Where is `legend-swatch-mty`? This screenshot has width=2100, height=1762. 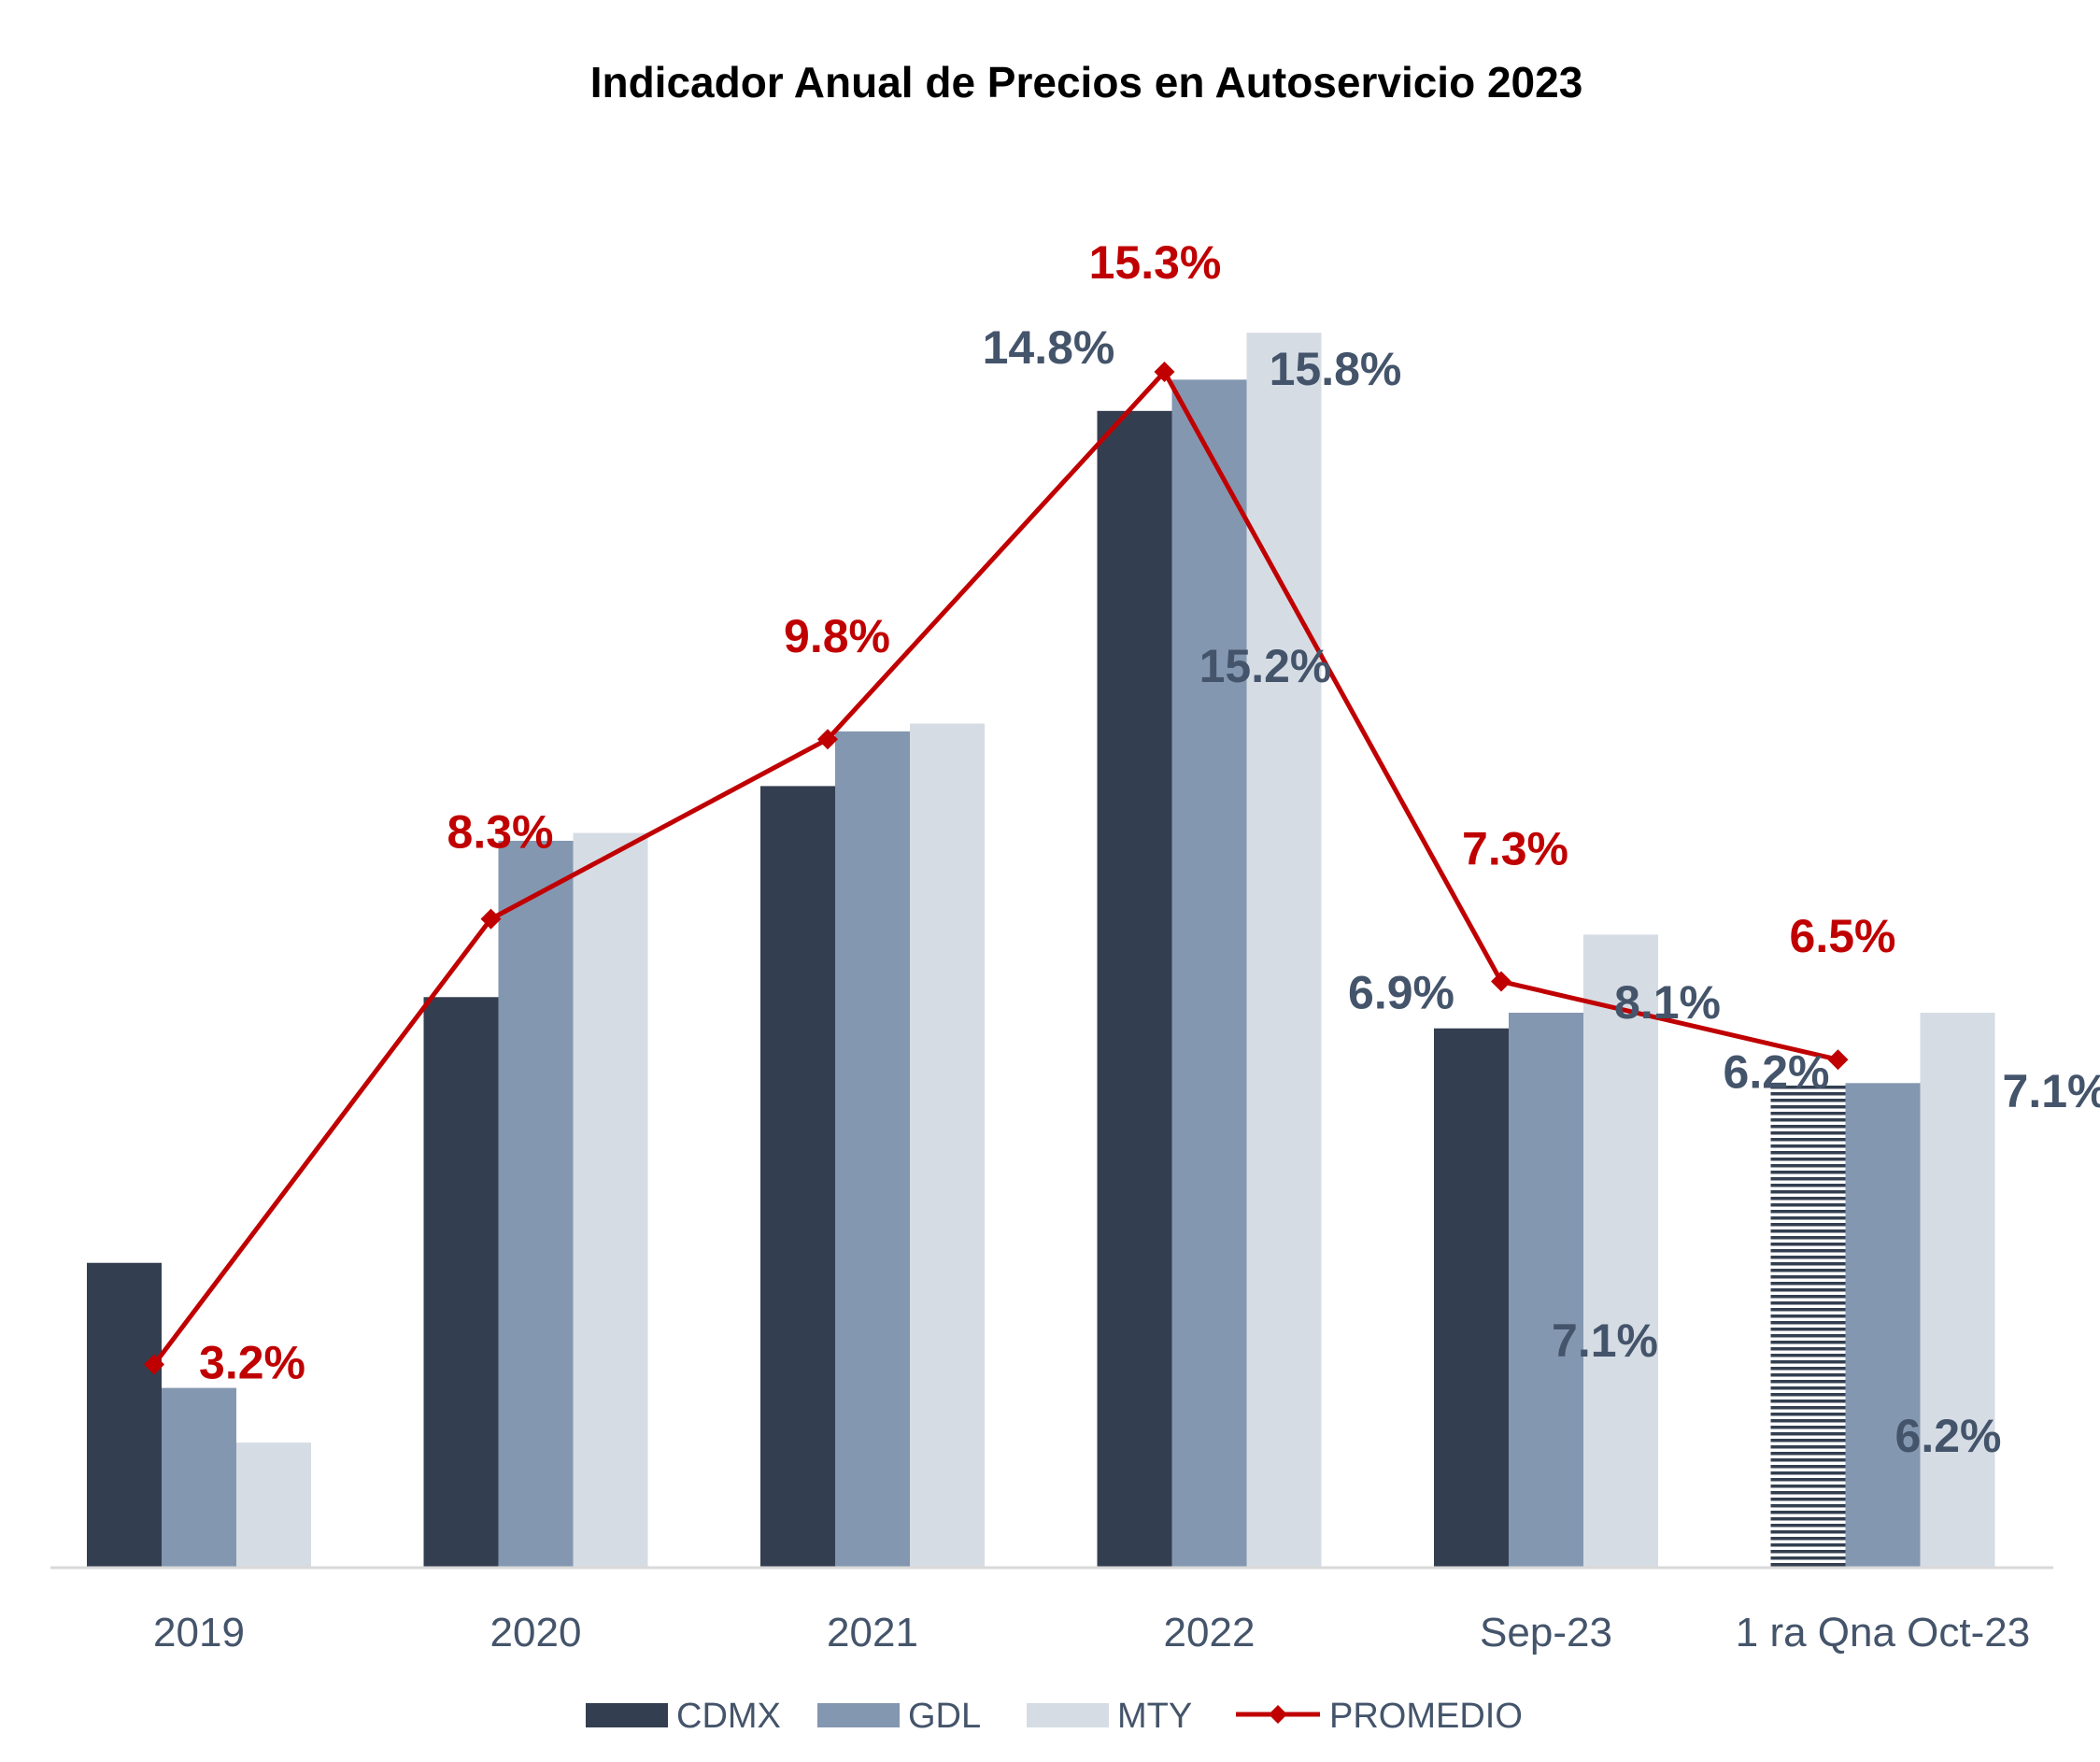 legend-swatch-mty is located at coordinates (1068, 1715).